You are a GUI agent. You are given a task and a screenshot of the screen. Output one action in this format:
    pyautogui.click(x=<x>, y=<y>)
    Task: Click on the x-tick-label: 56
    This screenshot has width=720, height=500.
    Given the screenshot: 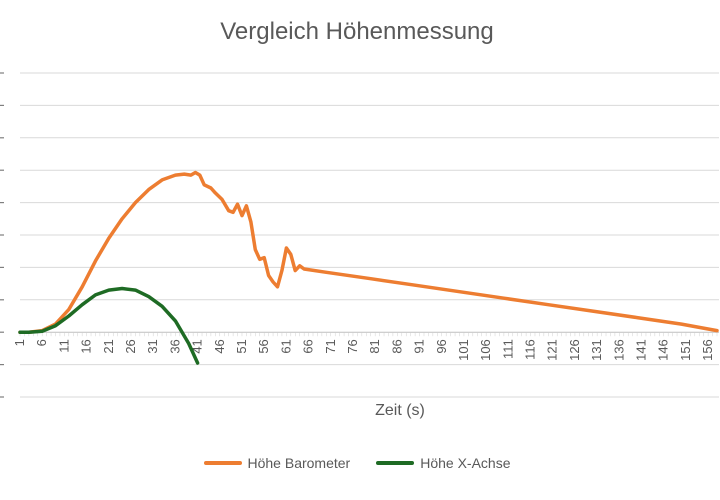 What is the action you would take?
    pyautogui.click(x=263, y=346)
    